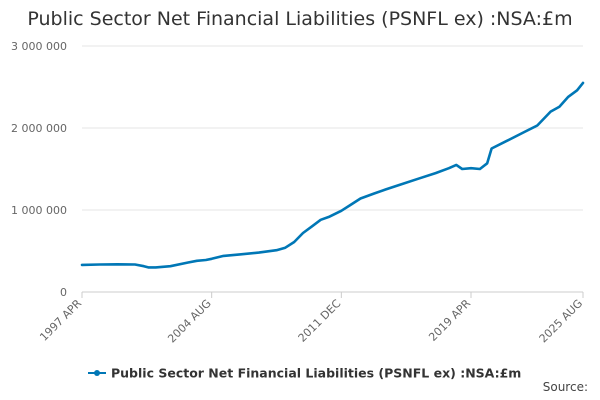 The width and height of the screenshot is (600, 400). Describe the element at coordinates (449, 320) in the screenshot. I see `x-tick-label: 2019 APR` at that location.